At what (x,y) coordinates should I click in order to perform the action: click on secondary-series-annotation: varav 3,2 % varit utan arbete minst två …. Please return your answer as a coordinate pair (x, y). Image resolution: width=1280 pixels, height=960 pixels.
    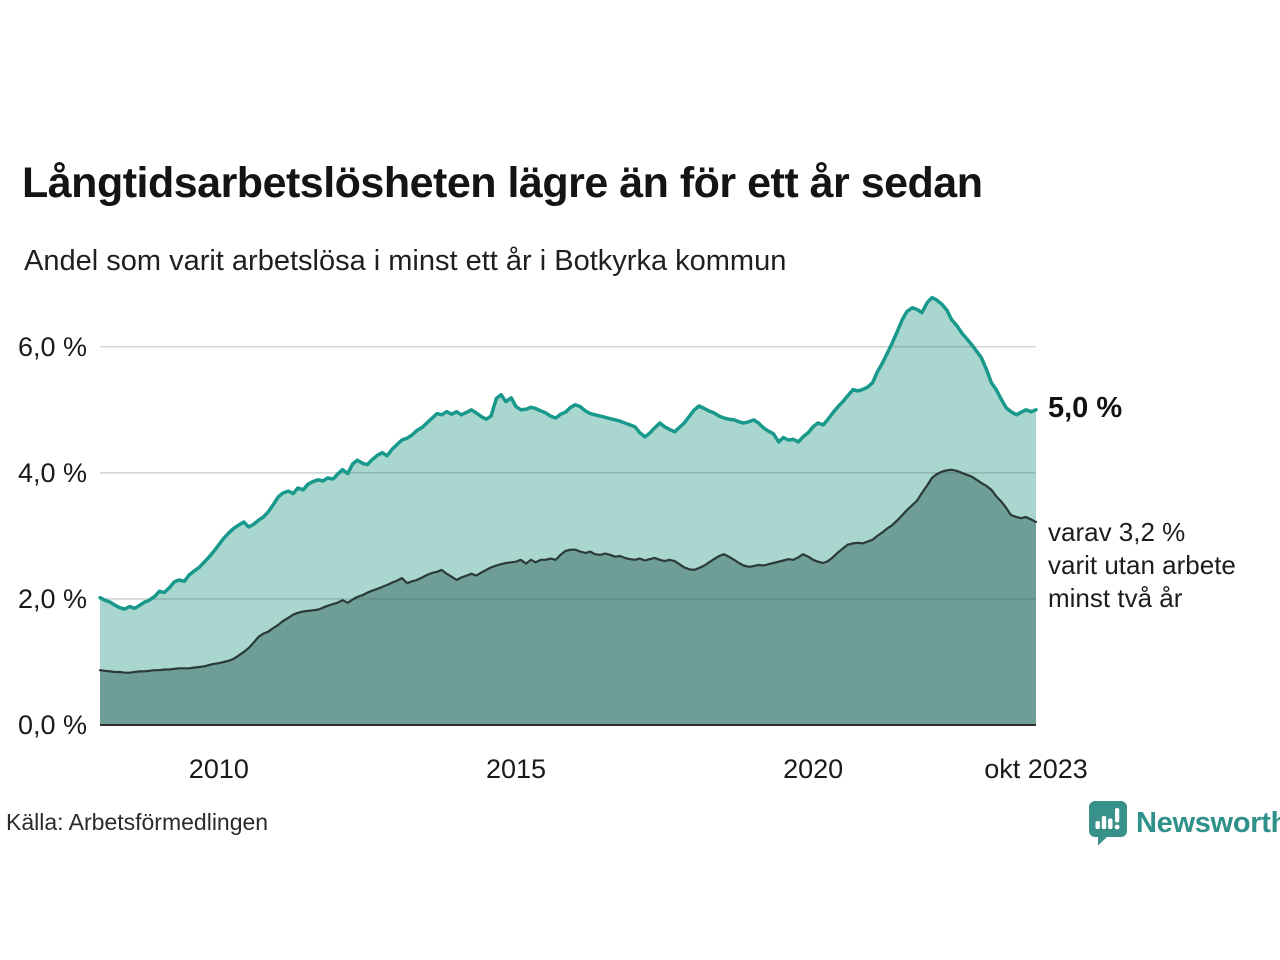
    Looking at the image, I should click on (1142, 565).